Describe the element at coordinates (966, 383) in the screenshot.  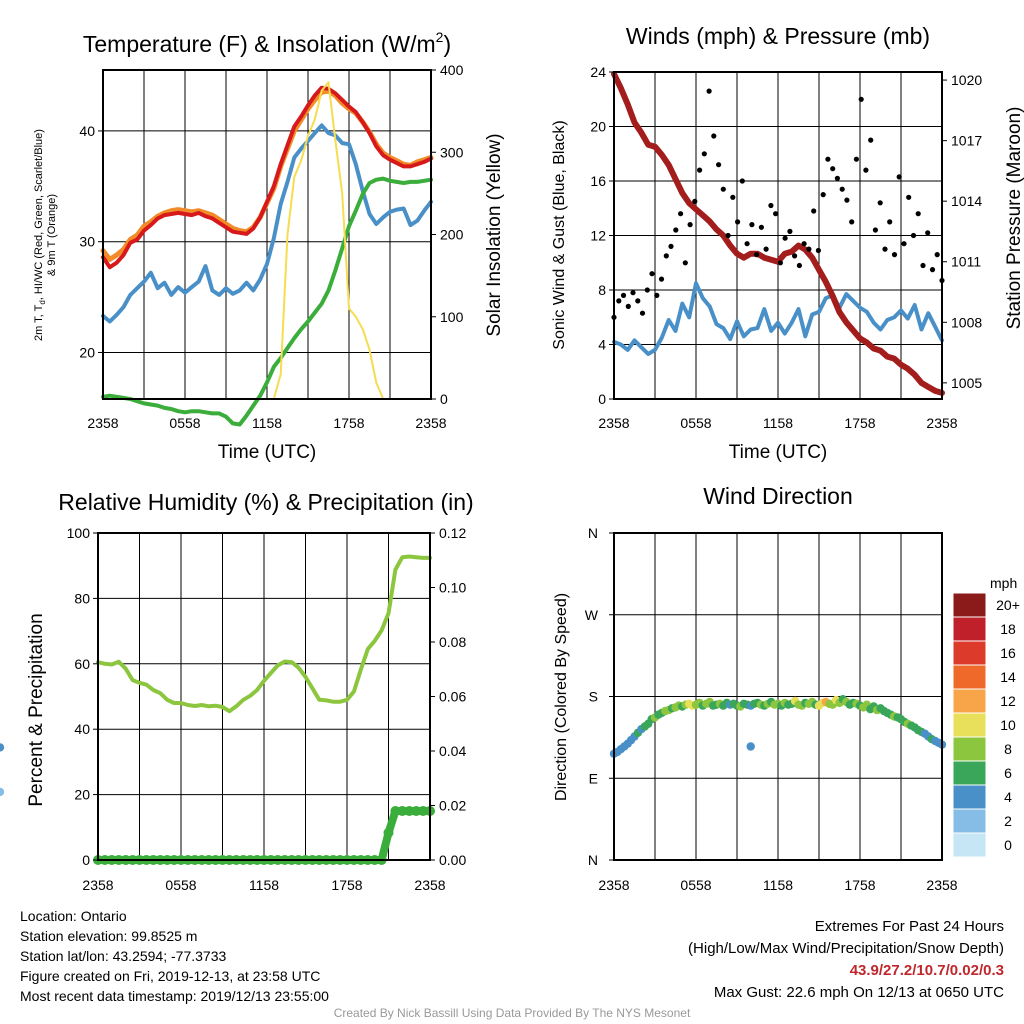
I see `winds-y2-tick-label: 1005` at that location.